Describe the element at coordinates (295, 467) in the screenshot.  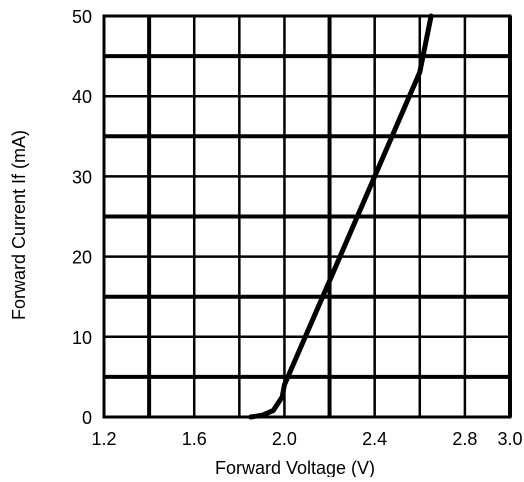
I see `x-axis-label: Forward Voltage (V)` at that location.